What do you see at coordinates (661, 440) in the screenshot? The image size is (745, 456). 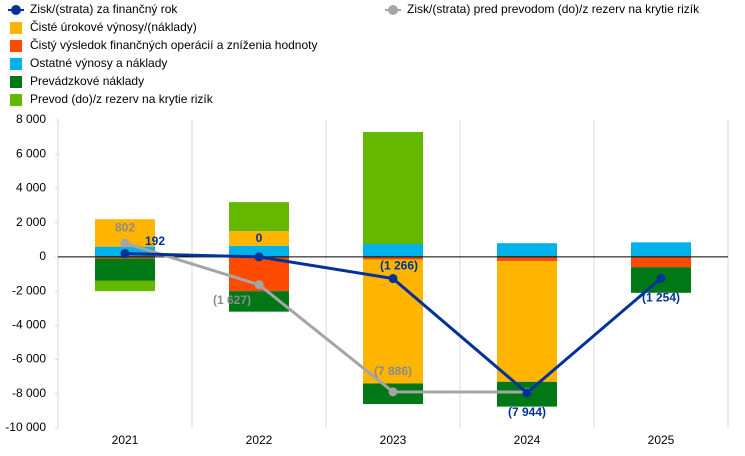 I see `x-tick-label: 2025` at bounding box center [661, 440].